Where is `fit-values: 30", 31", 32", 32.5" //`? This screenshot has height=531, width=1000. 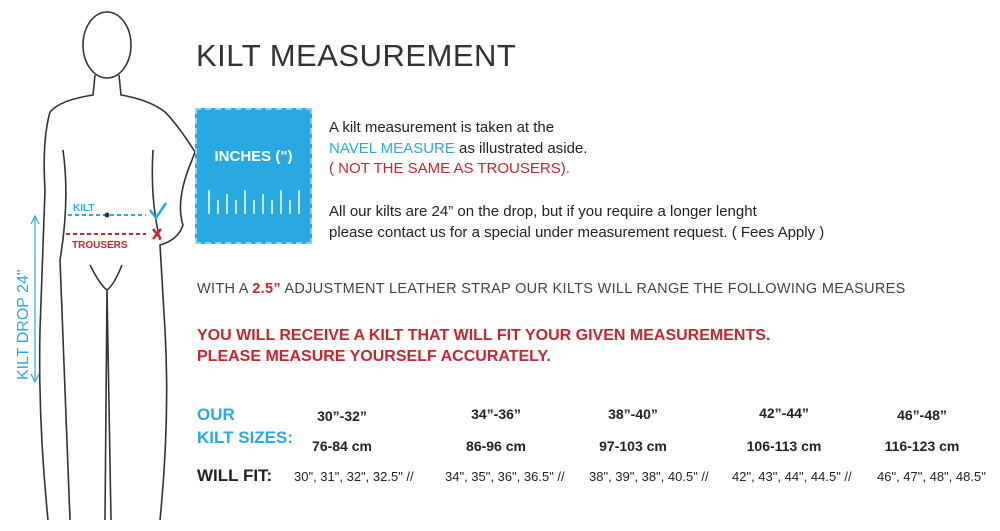 fit-values: 30", 31", 32", 32.5" // is located at coordinates (354, 476).